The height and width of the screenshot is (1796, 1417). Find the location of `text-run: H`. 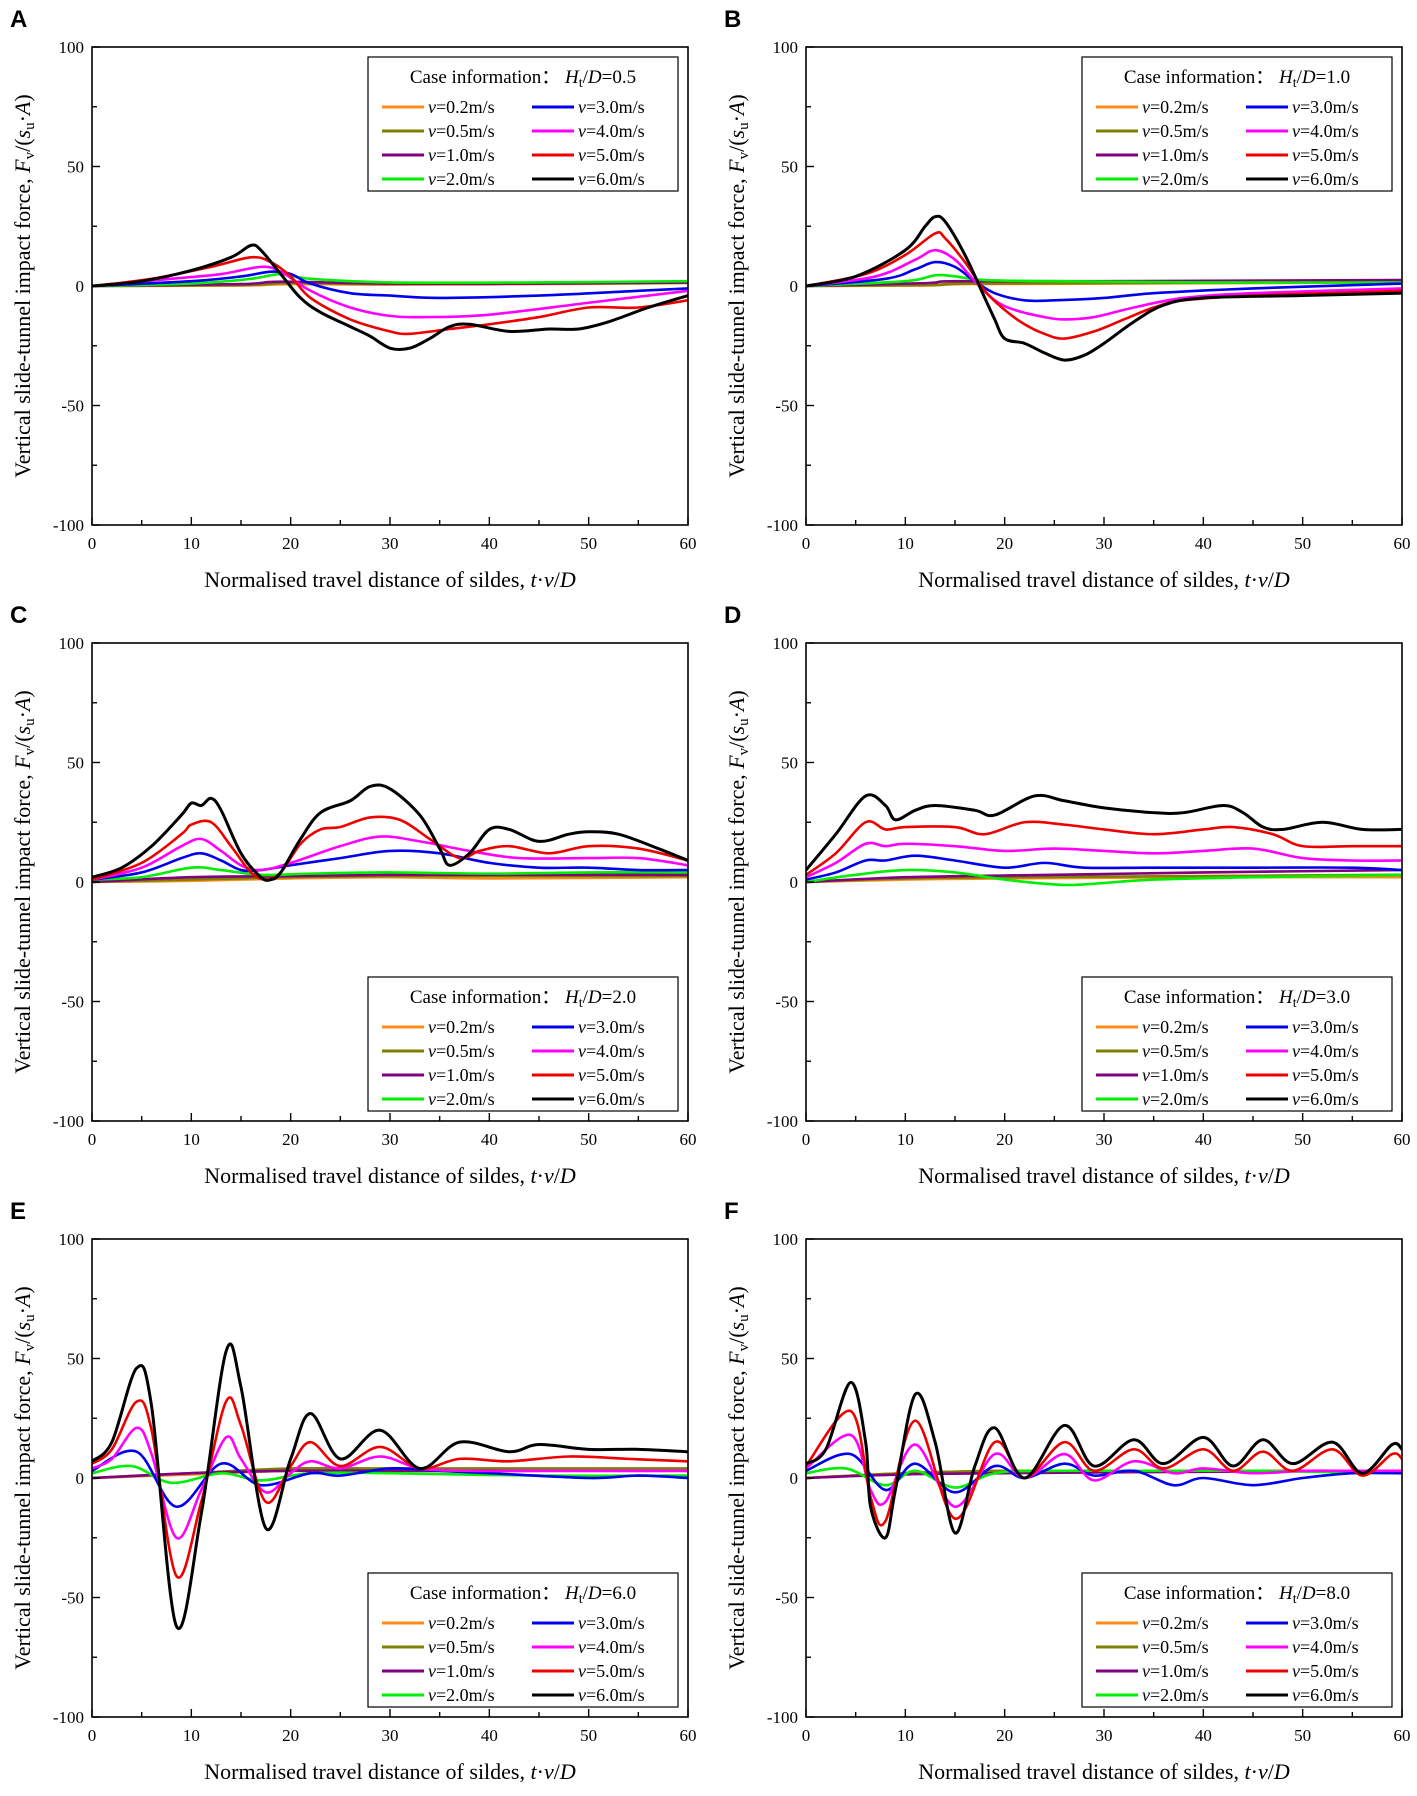

text-run: H is located at coordinates (572, 997).